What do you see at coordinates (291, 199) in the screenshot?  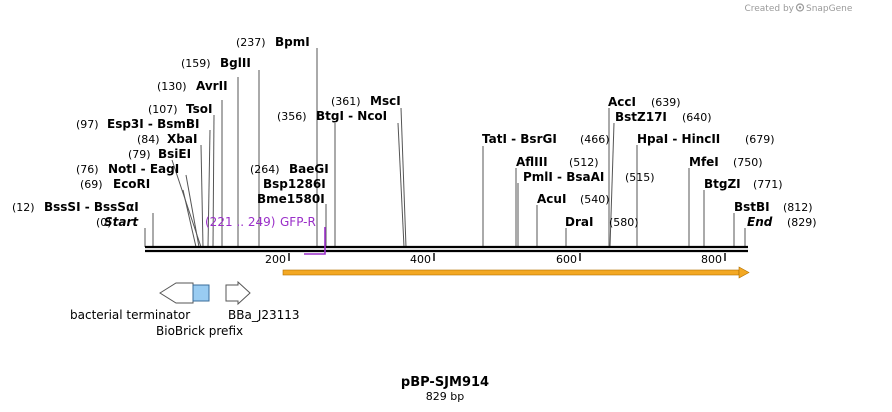 I see `site-name: Bme1580I` at bounding box center [291, 199].